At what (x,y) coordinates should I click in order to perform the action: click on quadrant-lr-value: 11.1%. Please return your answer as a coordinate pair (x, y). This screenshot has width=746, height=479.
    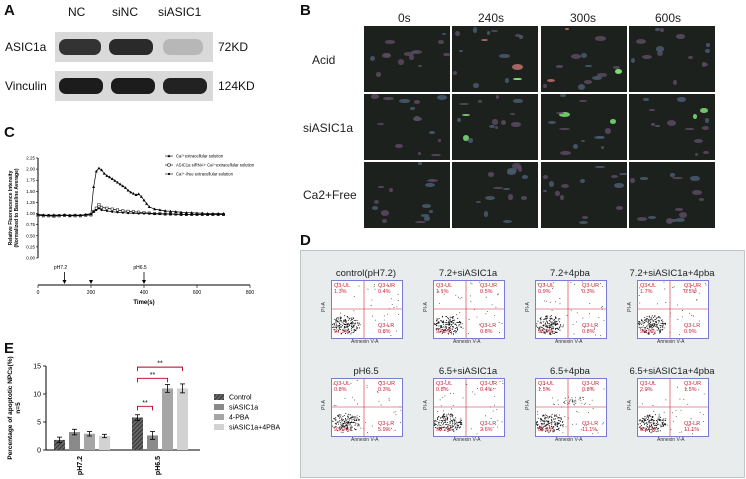
    Looking at the image, I should click on (692, 430).